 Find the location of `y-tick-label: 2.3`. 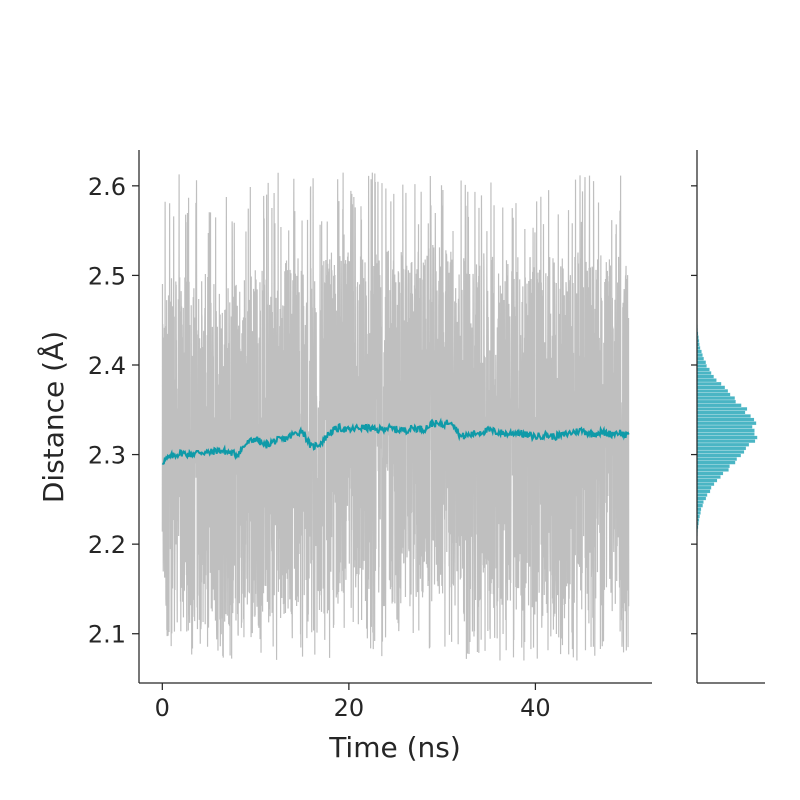

y-tick-label: 2.3 is located at coordinates (107, 456).